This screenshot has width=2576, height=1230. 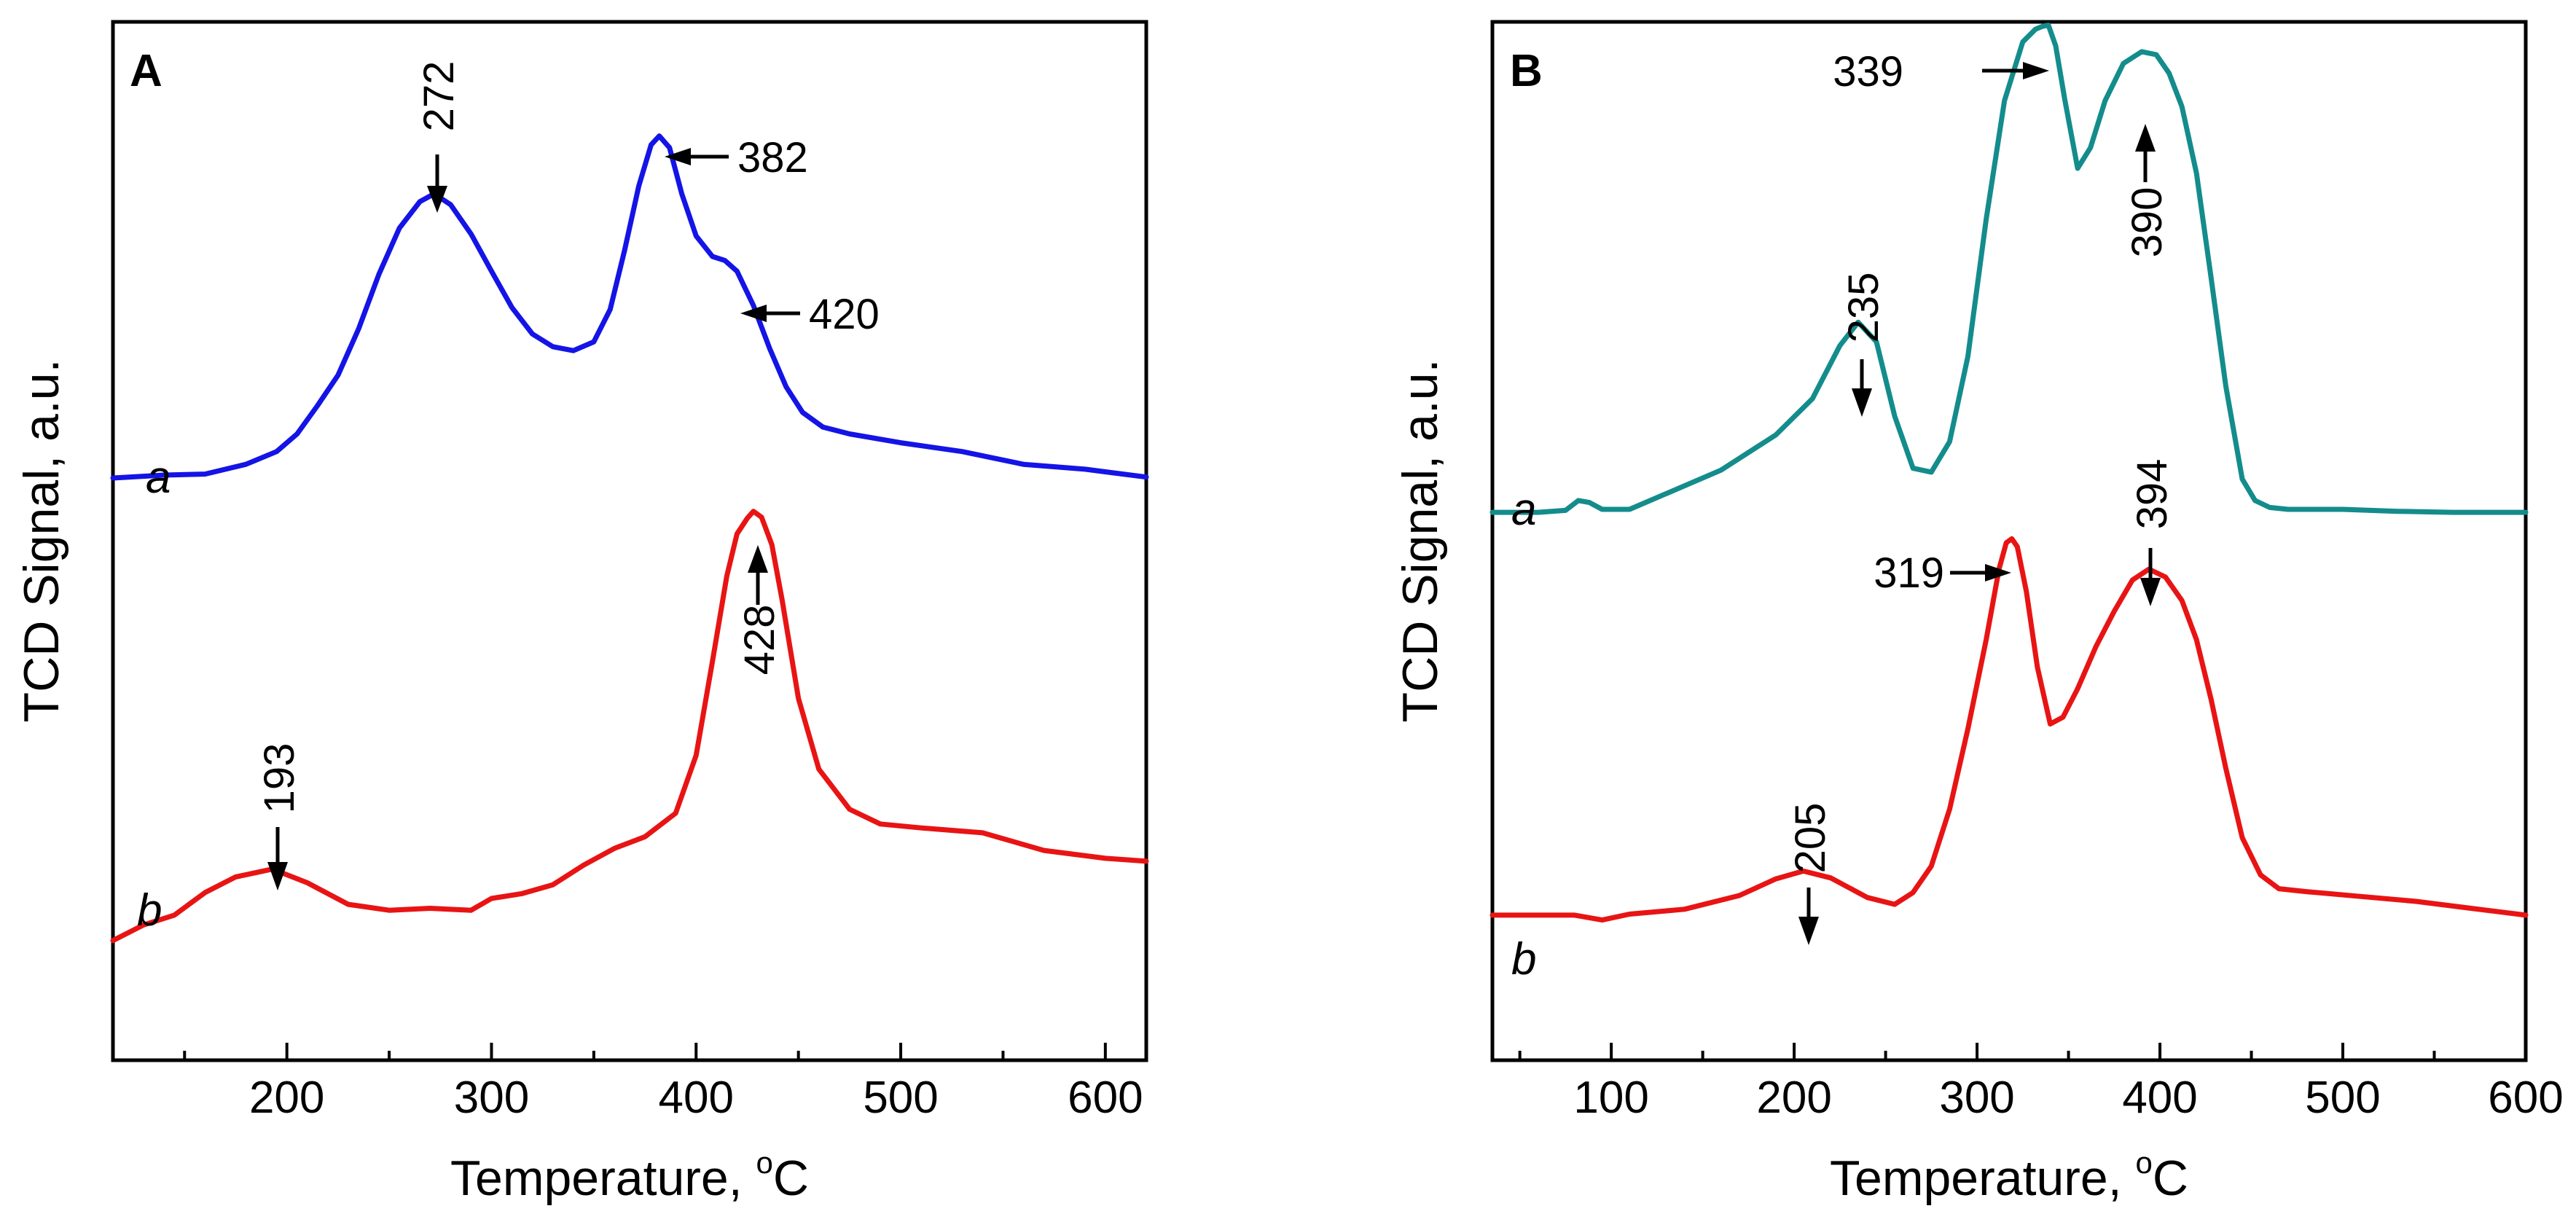 What do you see at coordinates (1793, 1098) in the screenshot?
I see `panel-b-x-tick-label: 200` at bounding box center [1793, 1098].